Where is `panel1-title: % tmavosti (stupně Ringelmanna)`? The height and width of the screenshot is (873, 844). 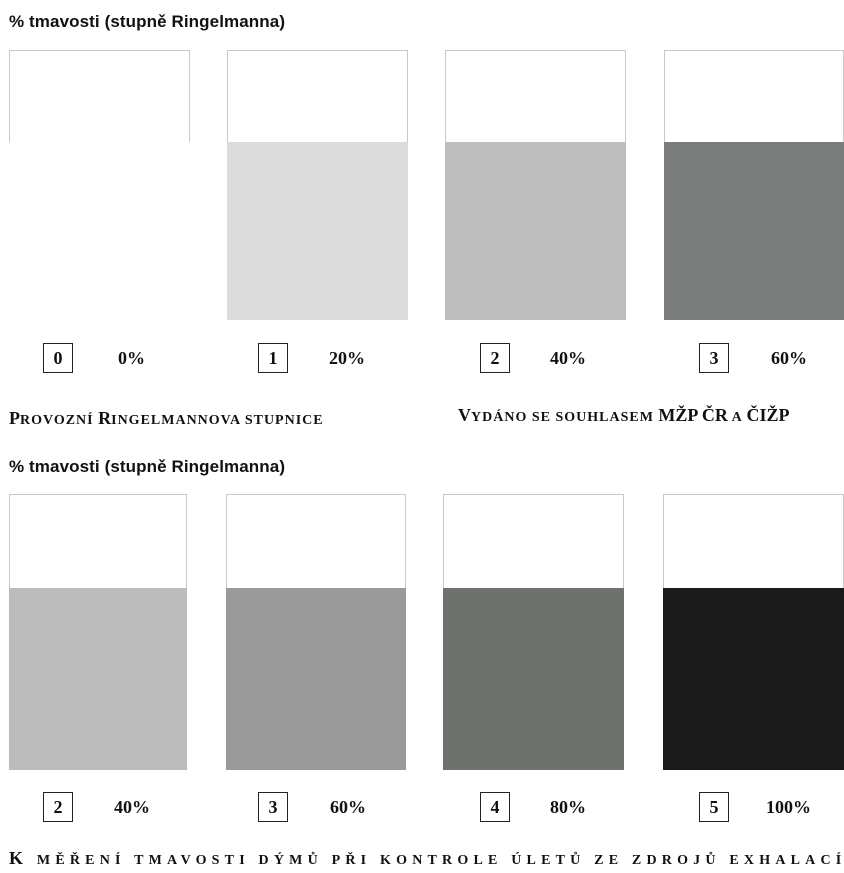 panel1-title: % tmavosti (stupně Ringelmanna) is located at coordinates (147, 21).